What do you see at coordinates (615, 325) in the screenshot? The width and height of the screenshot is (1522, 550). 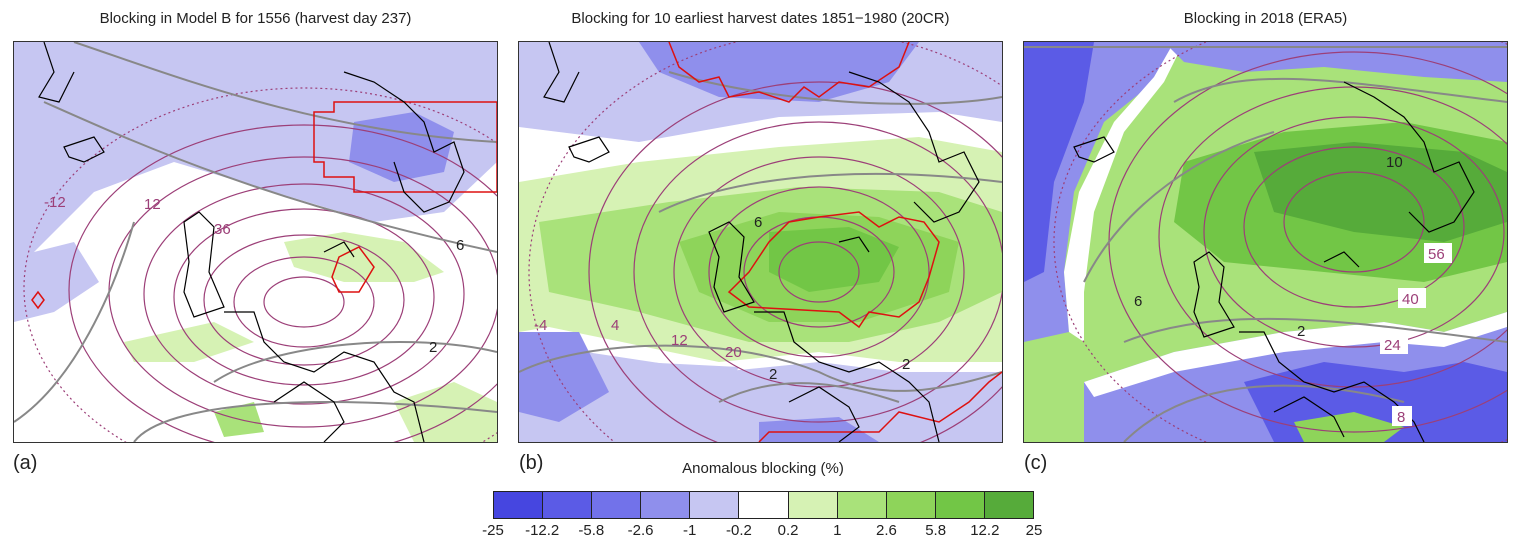 I see `contour-label: 4` at bounding box center [615, 325].